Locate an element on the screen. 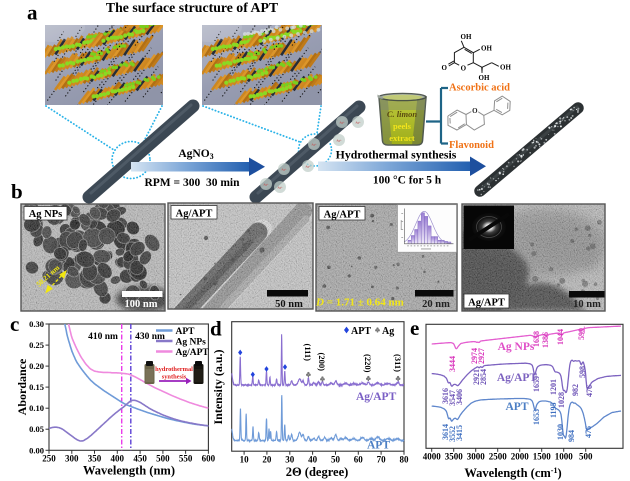 The width and height of the screenshot is (630, 481). svg-text: Ag is located at coordinates (388, 331).